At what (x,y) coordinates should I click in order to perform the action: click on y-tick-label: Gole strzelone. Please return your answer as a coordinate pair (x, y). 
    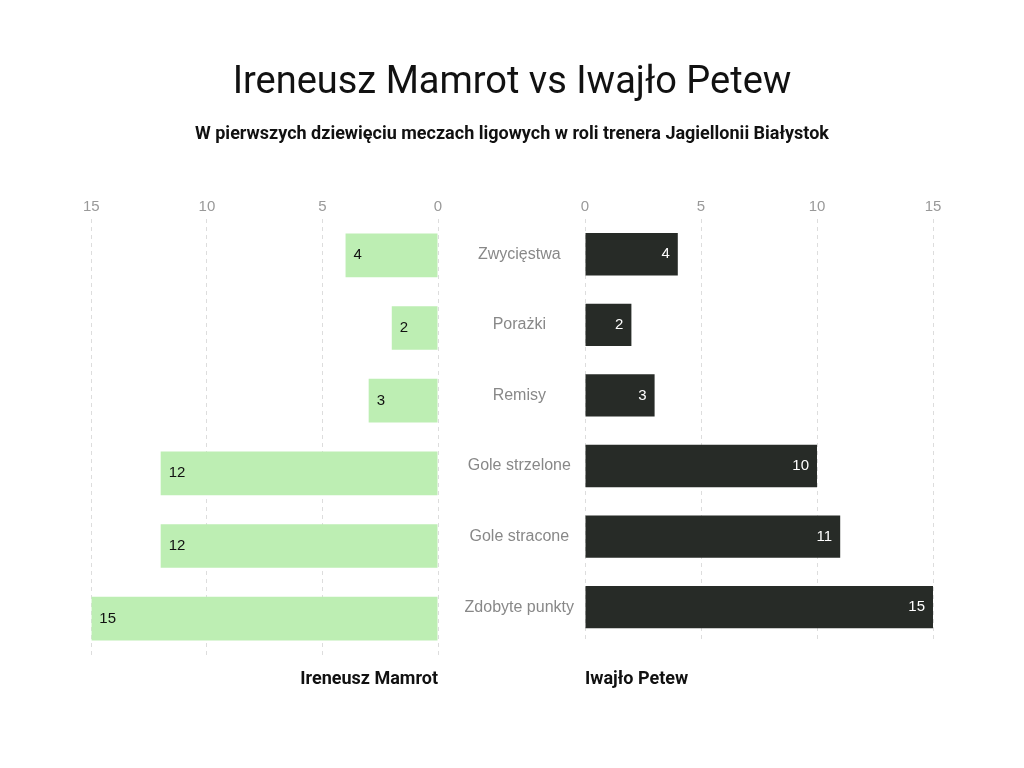
    Looking at the image, I should click on (519, 465).